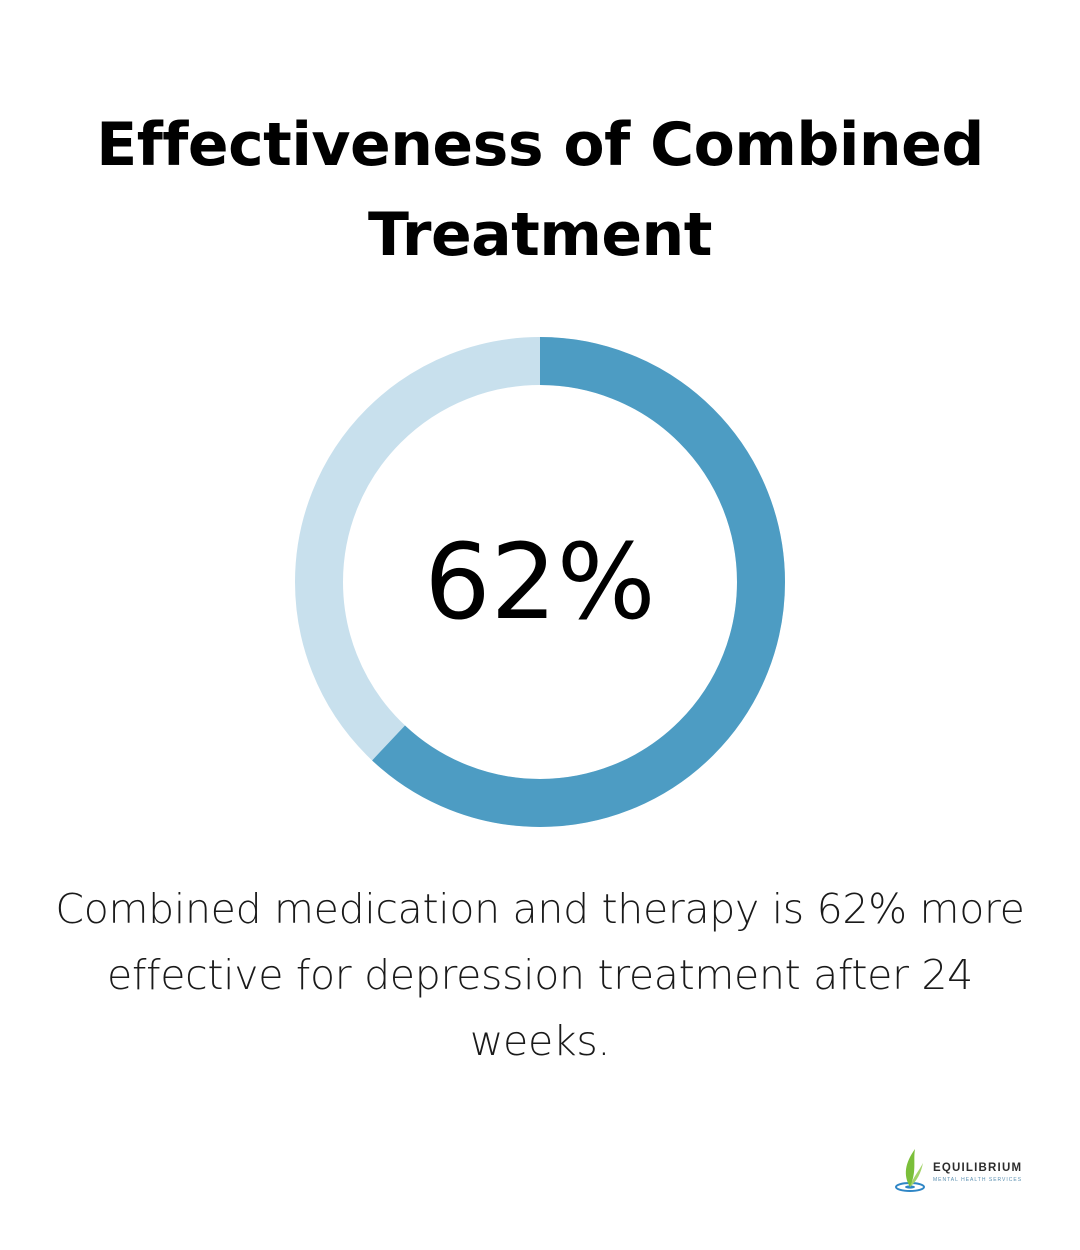 The image size is (1080, 1250). What do you see at coordinates (540, 190) in the screenshot?
I see `page-title: Effectiveness of Combined Treatment` at bounding box center [540, 190].